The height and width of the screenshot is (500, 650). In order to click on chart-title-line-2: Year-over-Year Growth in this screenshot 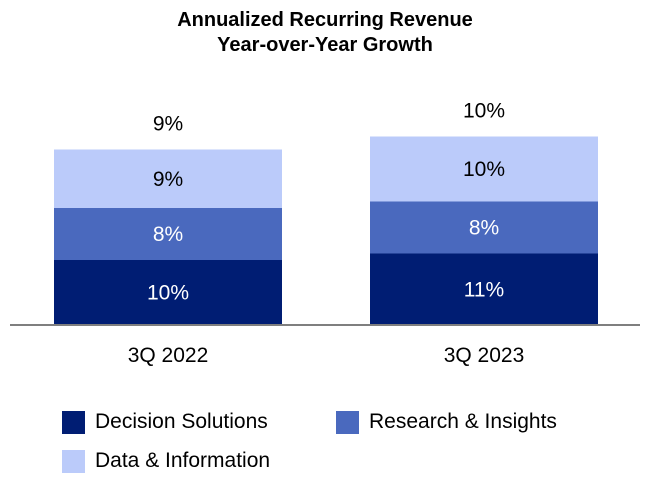, I will do `click(325, 45)`.